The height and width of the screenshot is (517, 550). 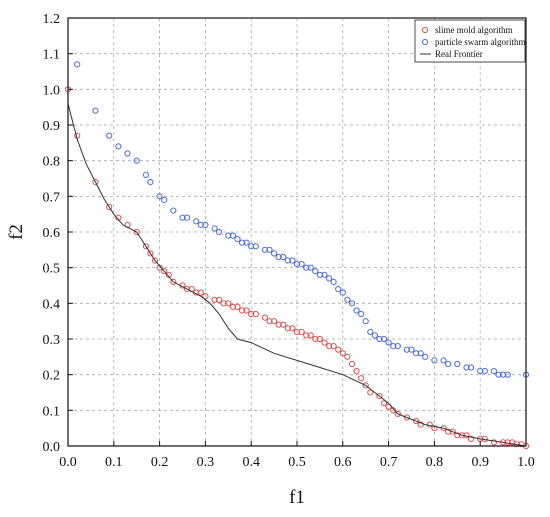 What do you see at coordinates (297, 462) in the screenshot?
I see `x-tick-label: 0.5` at bounding box center [297, 462].